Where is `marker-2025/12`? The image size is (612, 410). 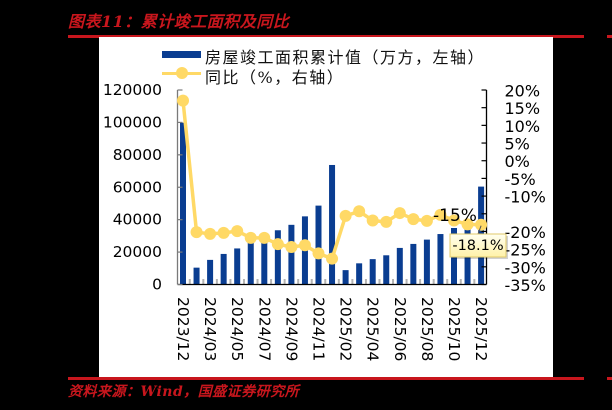
marker-2025/12 is located at coordinates (481, 224).